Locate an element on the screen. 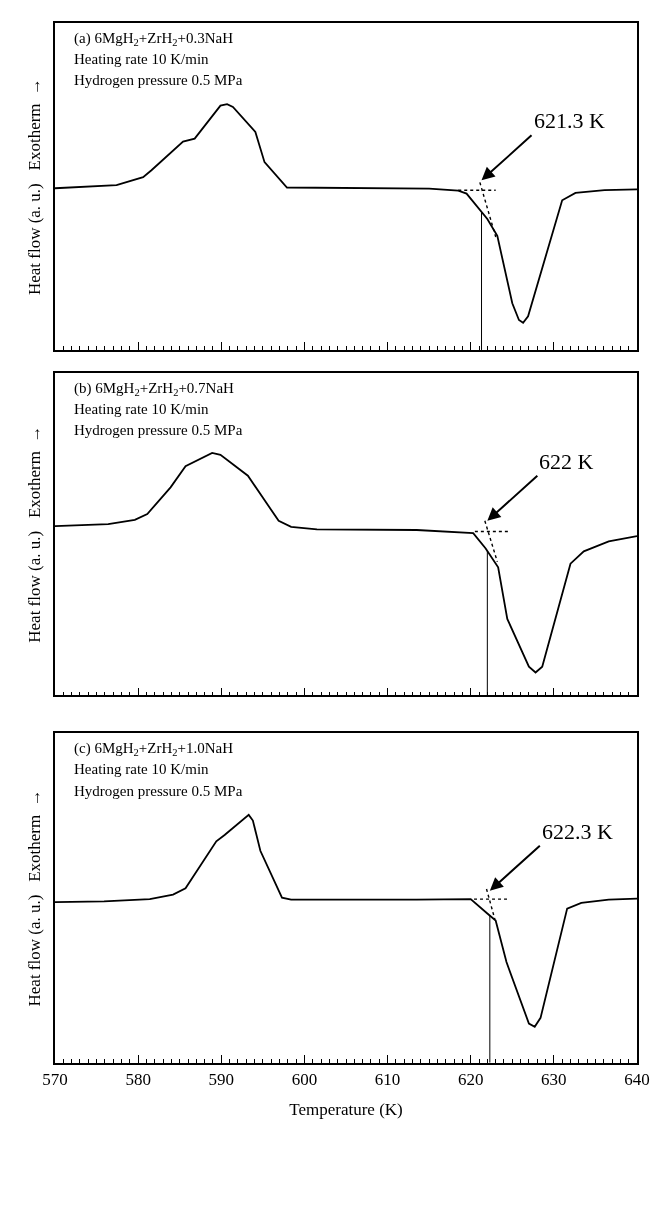 The image size is (667, 1226). x-tick-label: 640 is located at coordinates (637, 1079).